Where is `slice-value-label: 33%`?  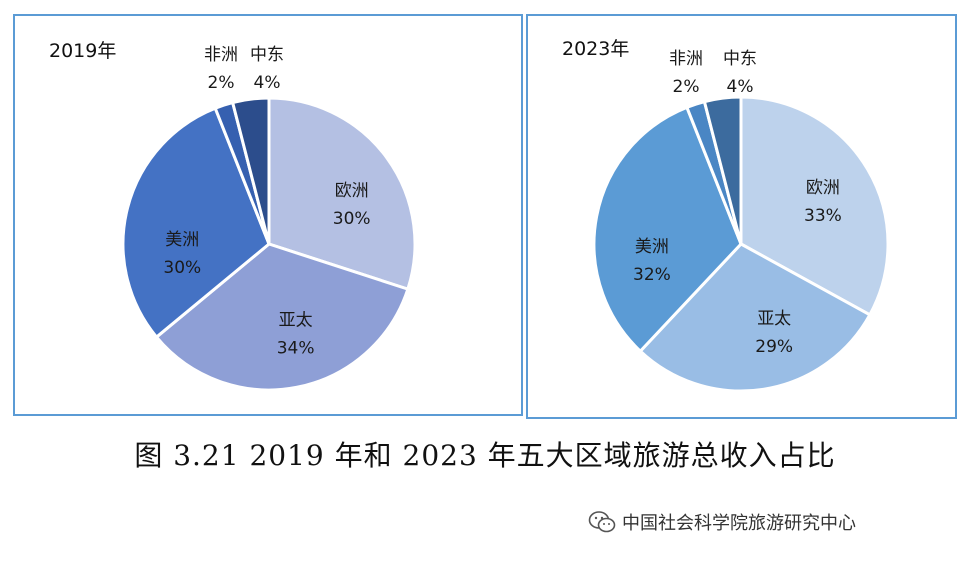
slice-value-label: 33% is located at coordinates (823, 216).